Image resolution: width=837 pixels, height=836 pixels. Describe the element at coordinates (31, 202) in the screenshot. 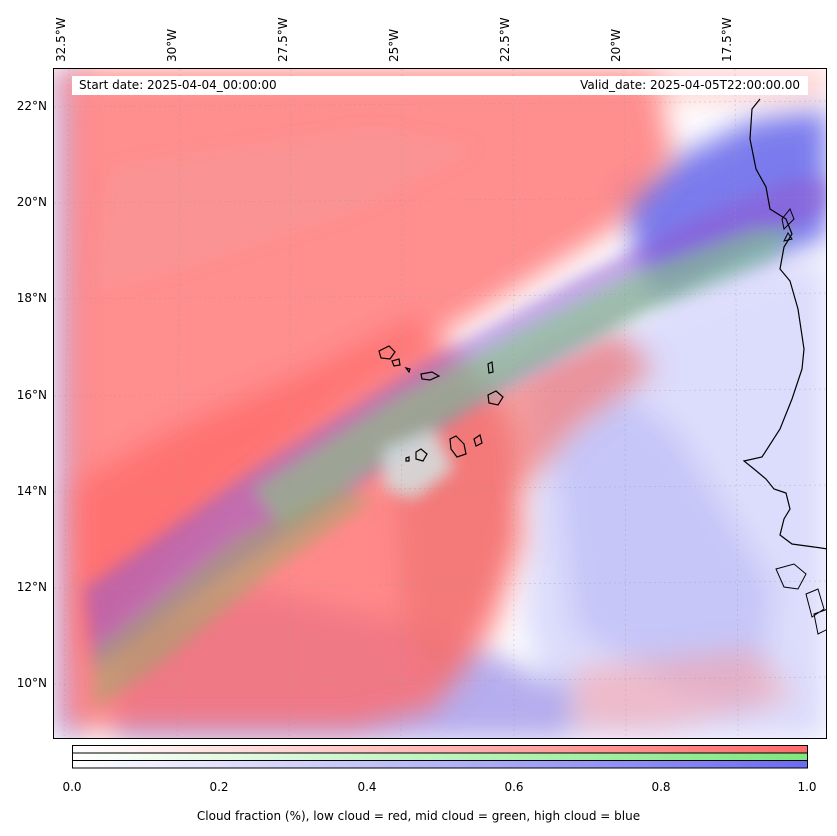

I see `lat-label: 20°N` at that location.